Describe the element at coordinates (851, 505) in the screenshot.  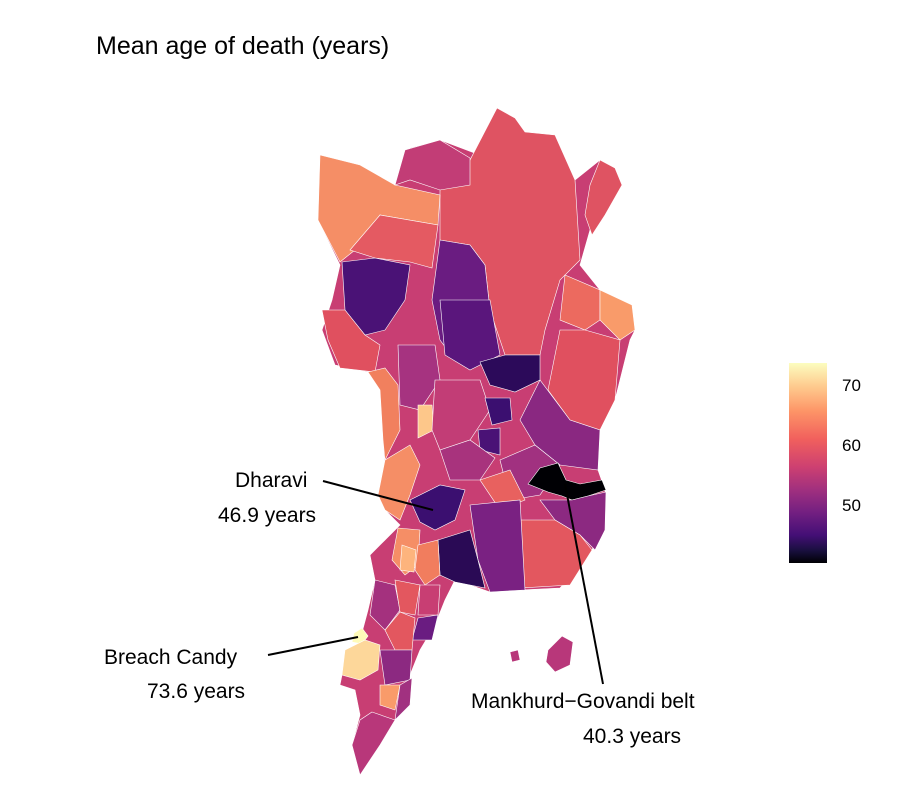
I see `legend-tick-50: 50` at that location.